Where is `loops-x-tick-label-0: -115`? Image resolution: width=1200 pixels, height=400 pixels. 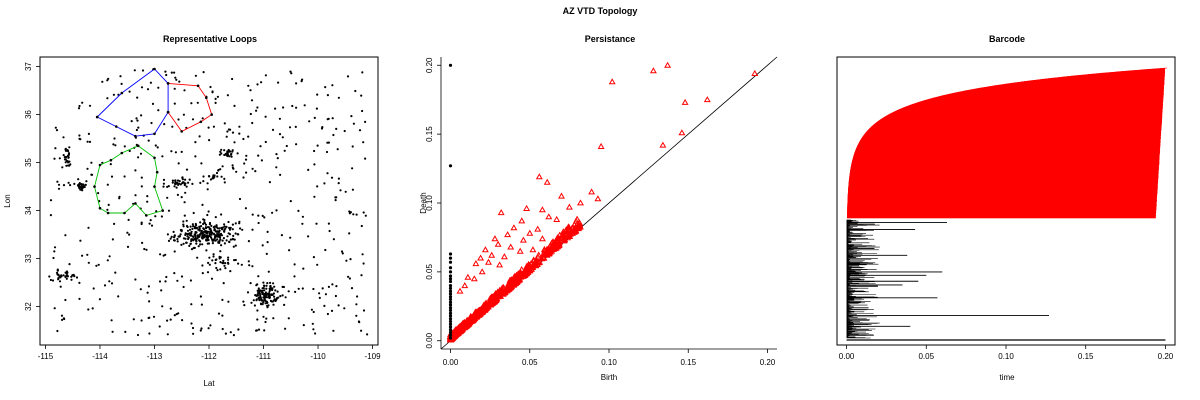 loops-x-tick-label-0: -115 is located at coordinates (46, 356).